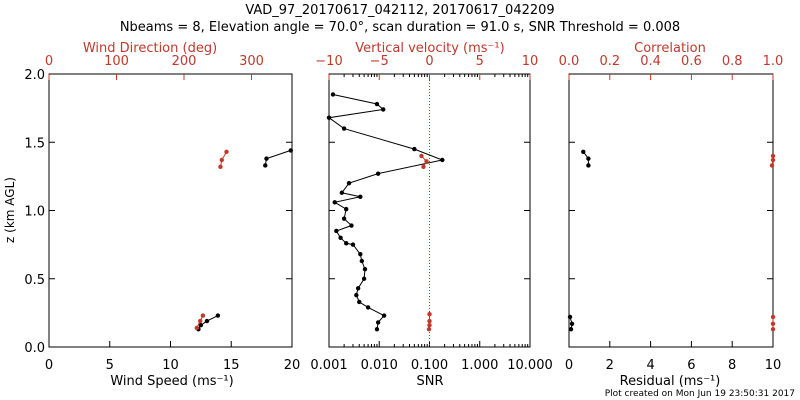 The width and height of the screenshot is (800, 400). Describe the element at coordinates (49, 365) in the screenshot. I see `wind-bottom-tick-label: 0` at that location.